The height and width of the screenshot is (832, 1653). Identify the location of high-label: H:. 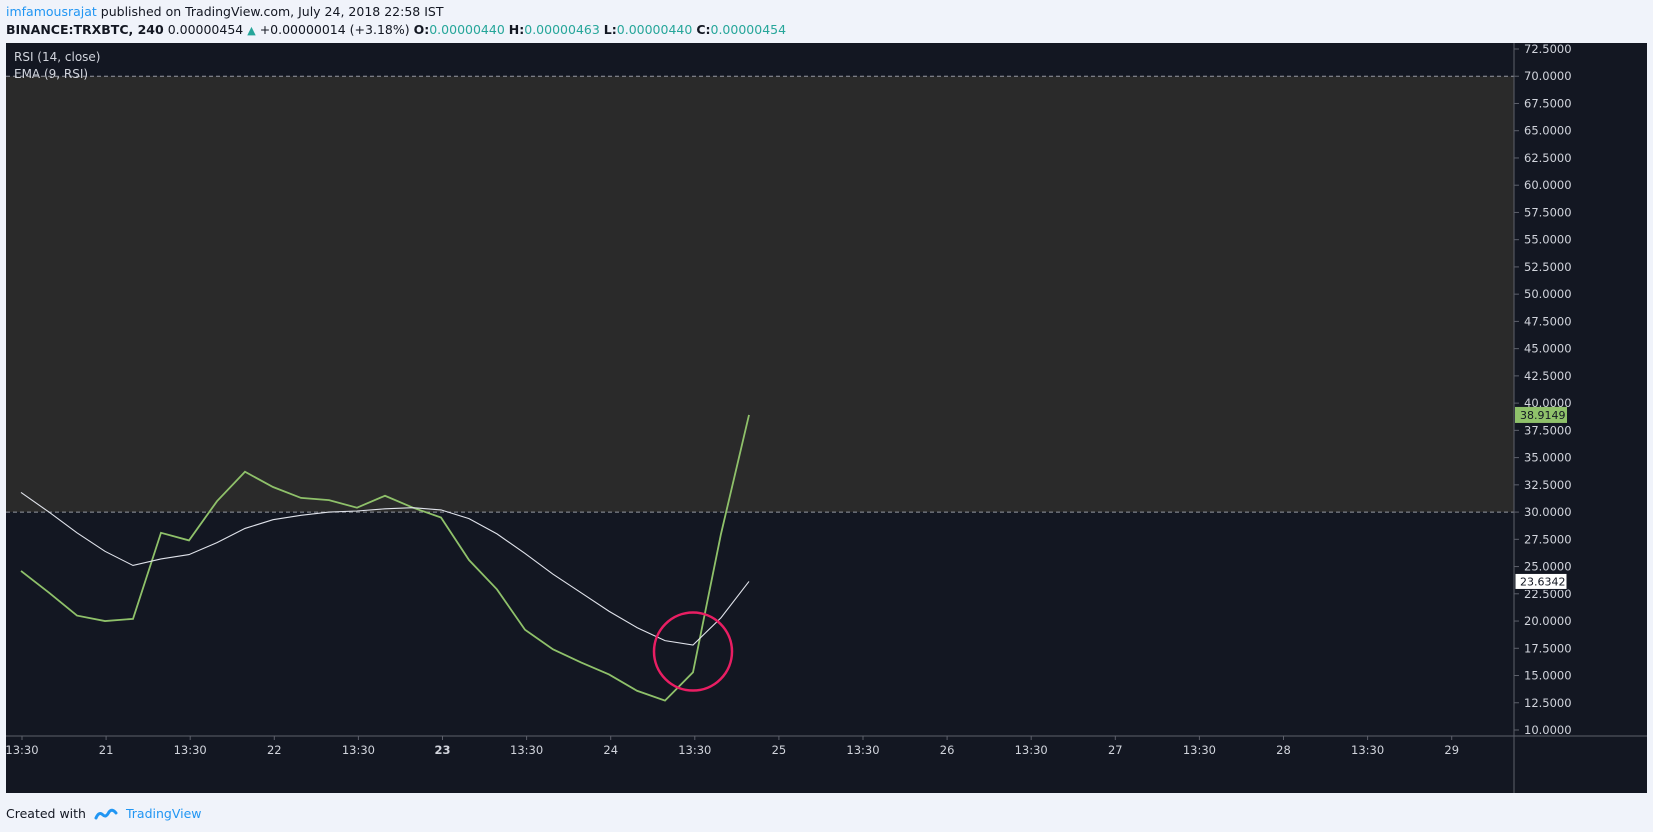
(516, 29).